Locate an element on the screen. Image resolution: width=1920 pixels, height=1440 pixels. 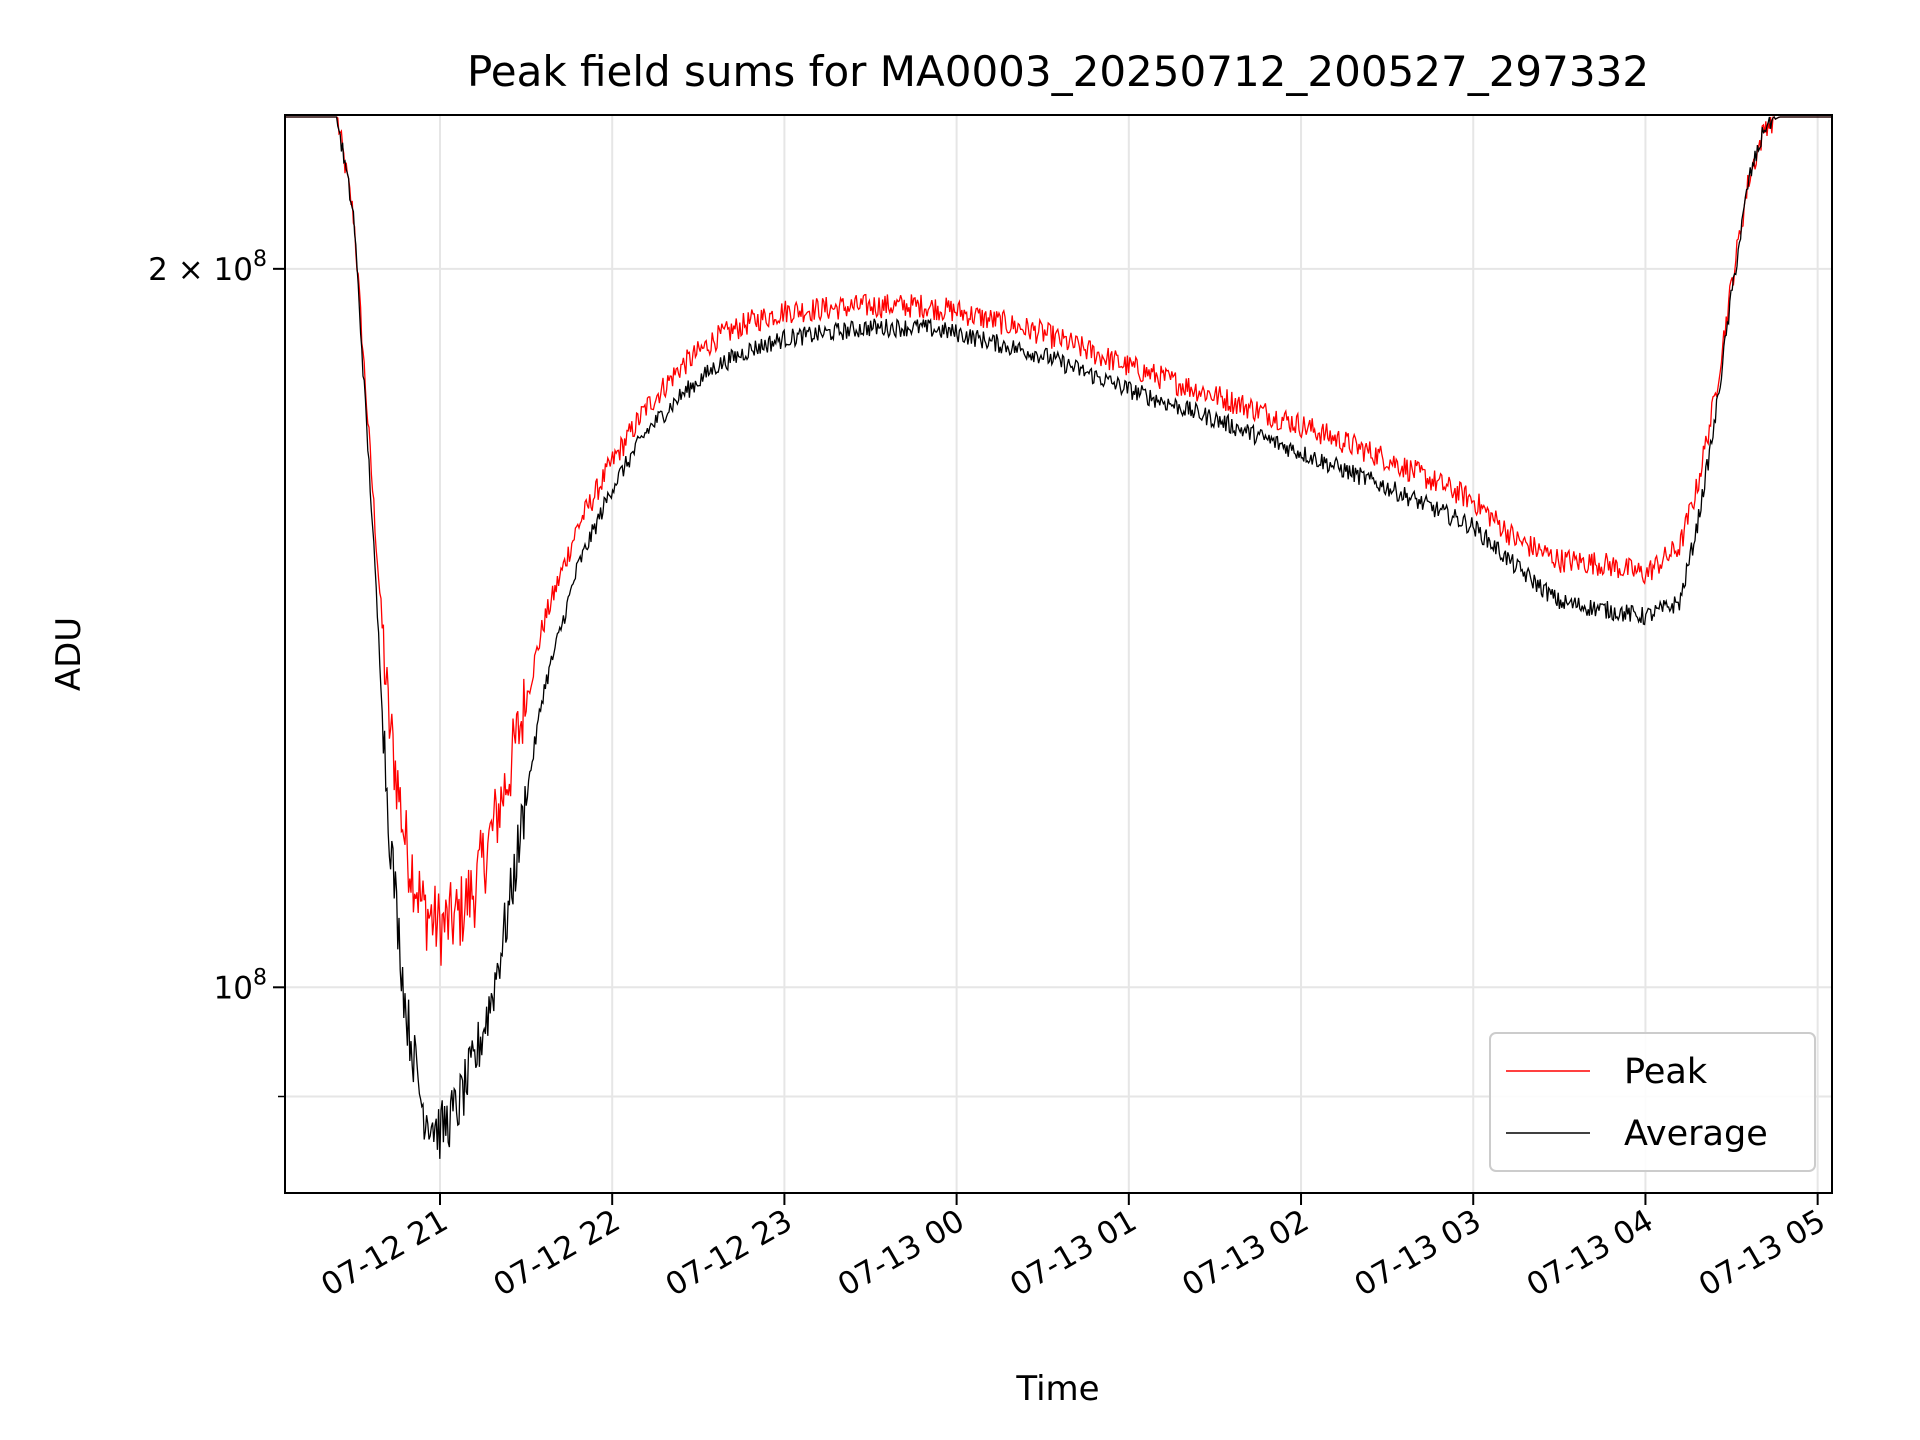
legend: Peak Average is located at coordinates (1652, 1102).